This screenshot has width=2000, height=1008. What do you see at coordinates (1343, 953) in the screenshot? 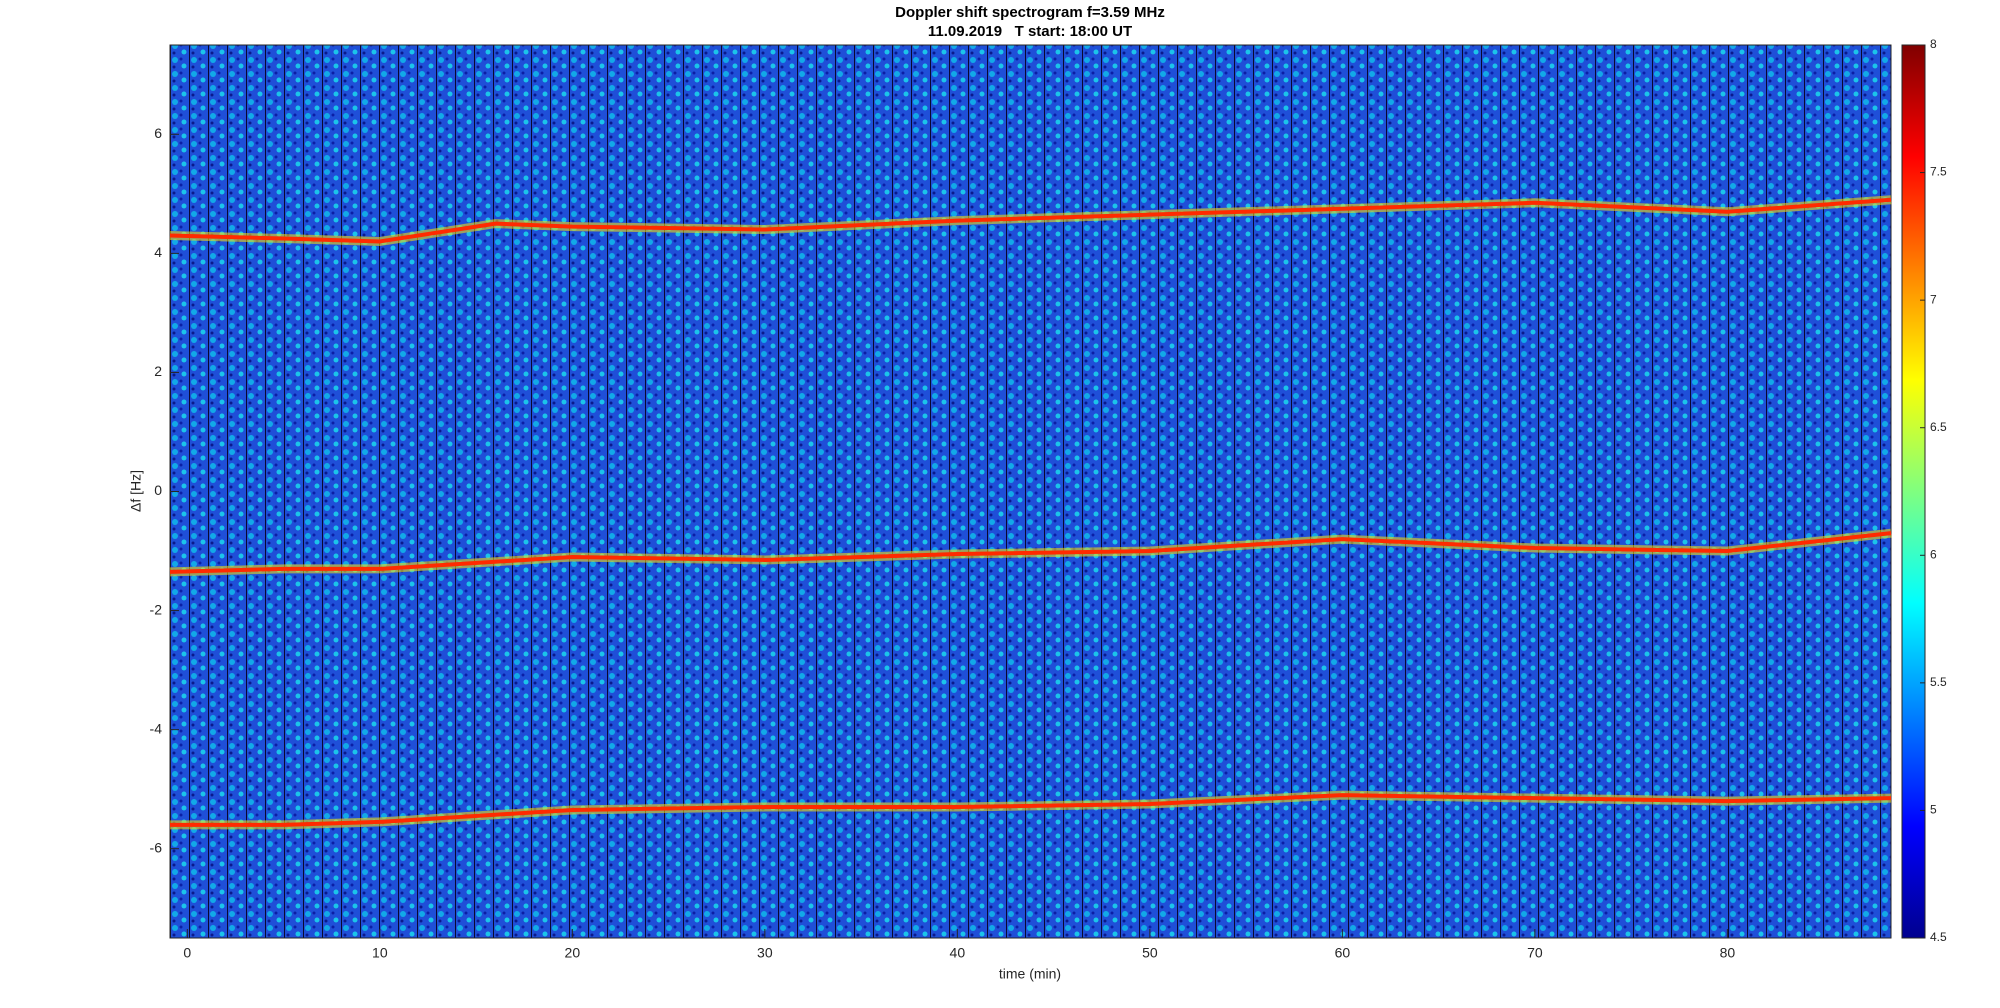
I see `x-tick-label: 60` at bounding box center [1343, 953].